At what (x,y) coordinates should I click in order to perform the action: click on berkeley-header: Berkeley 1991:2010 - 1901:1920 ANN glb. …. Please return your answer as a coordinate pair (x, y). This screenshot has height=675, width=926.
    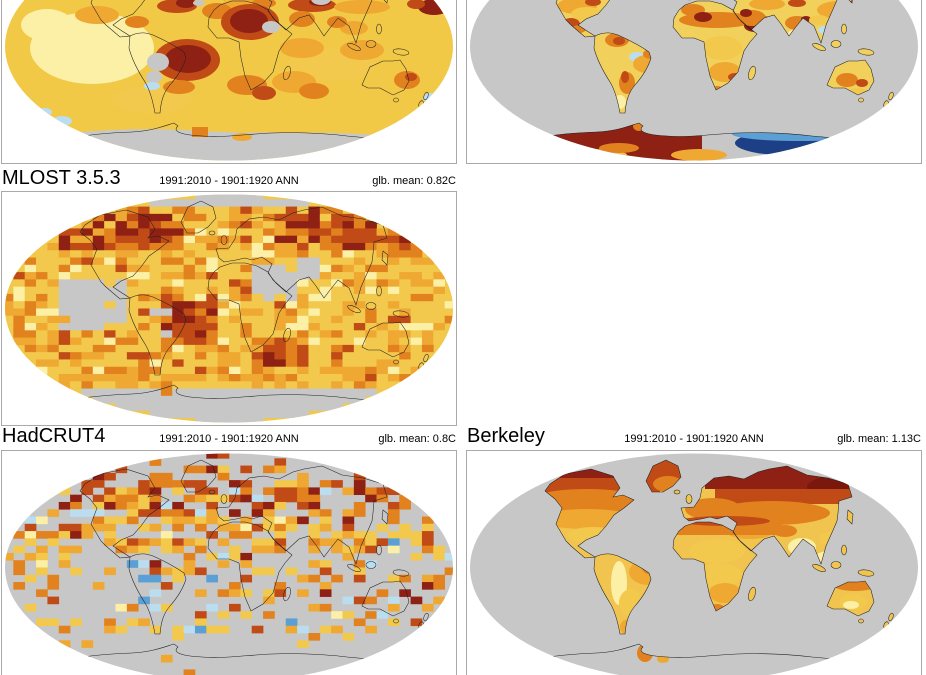
    Looking at the image, I should click on (694, 437).